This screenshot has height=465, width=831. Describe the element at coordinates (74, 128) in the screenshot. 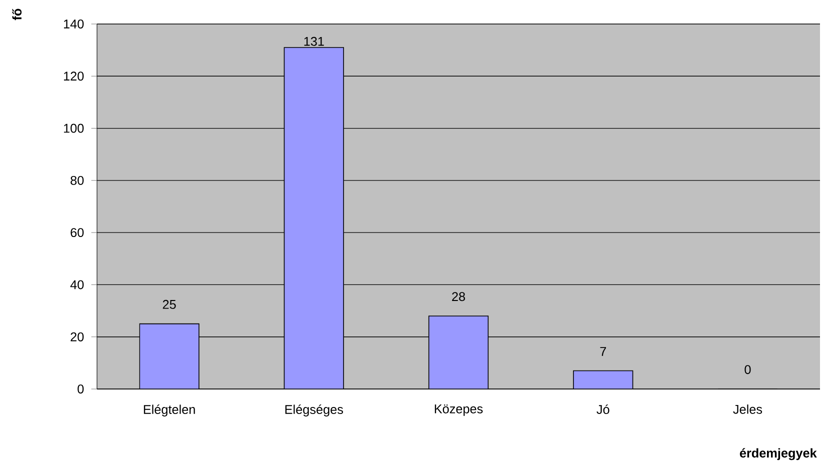

I see `y-tick-label: 100` at that location.